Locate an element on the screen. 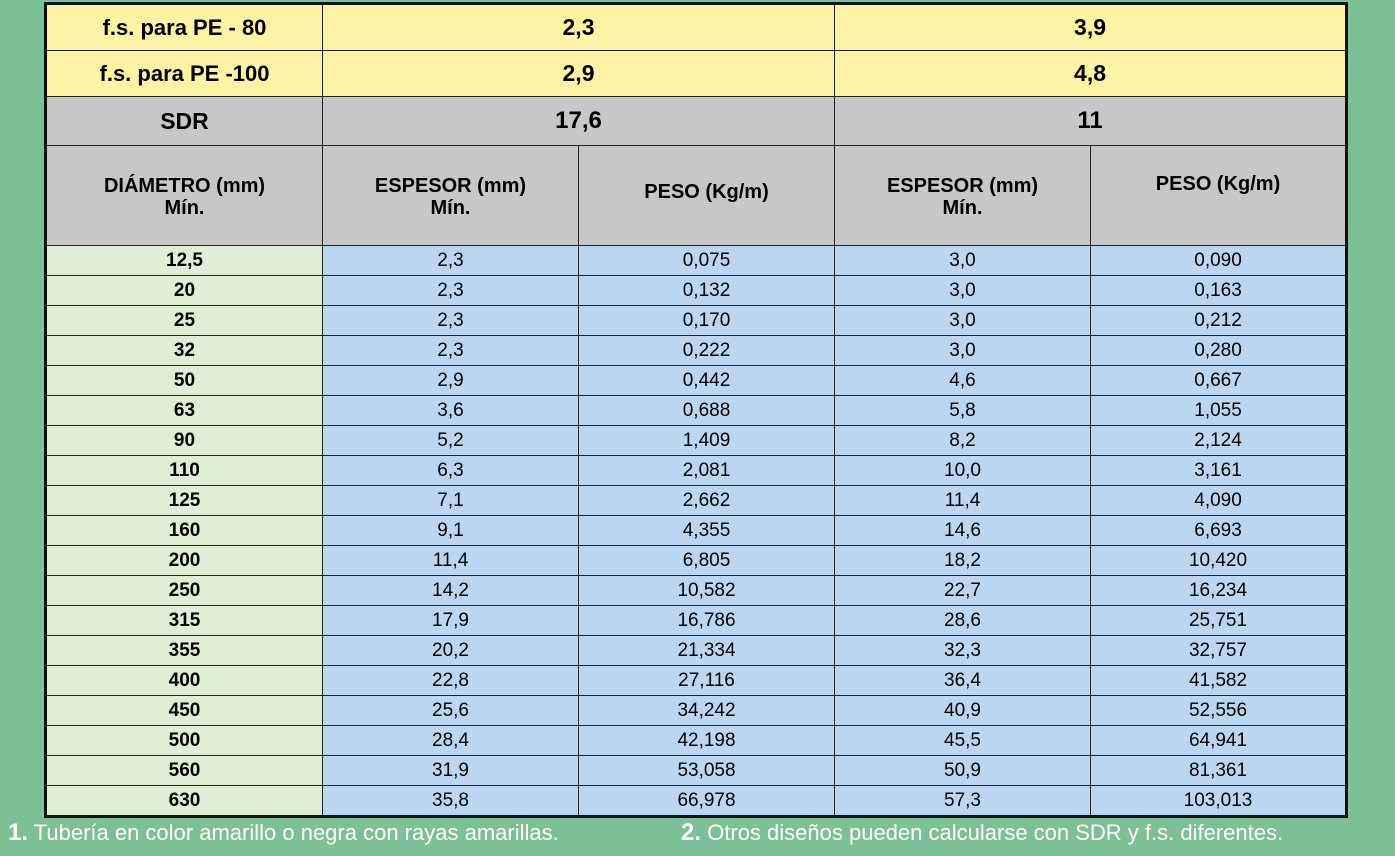 This screenshot has width=1395, height=856. weight-a-cell: 0,075 is located at coordinates (706, 260).